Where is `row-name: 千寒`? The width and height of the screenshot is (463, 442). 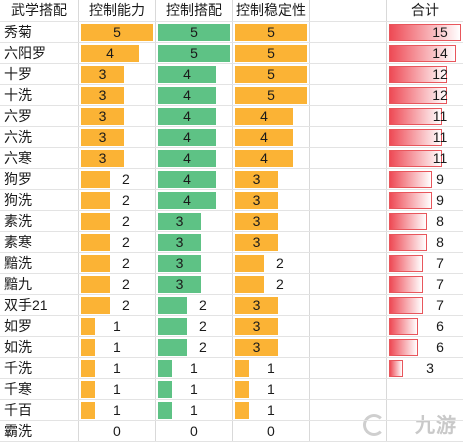
row-name: 千寒 is located at coordinates (18, 389).